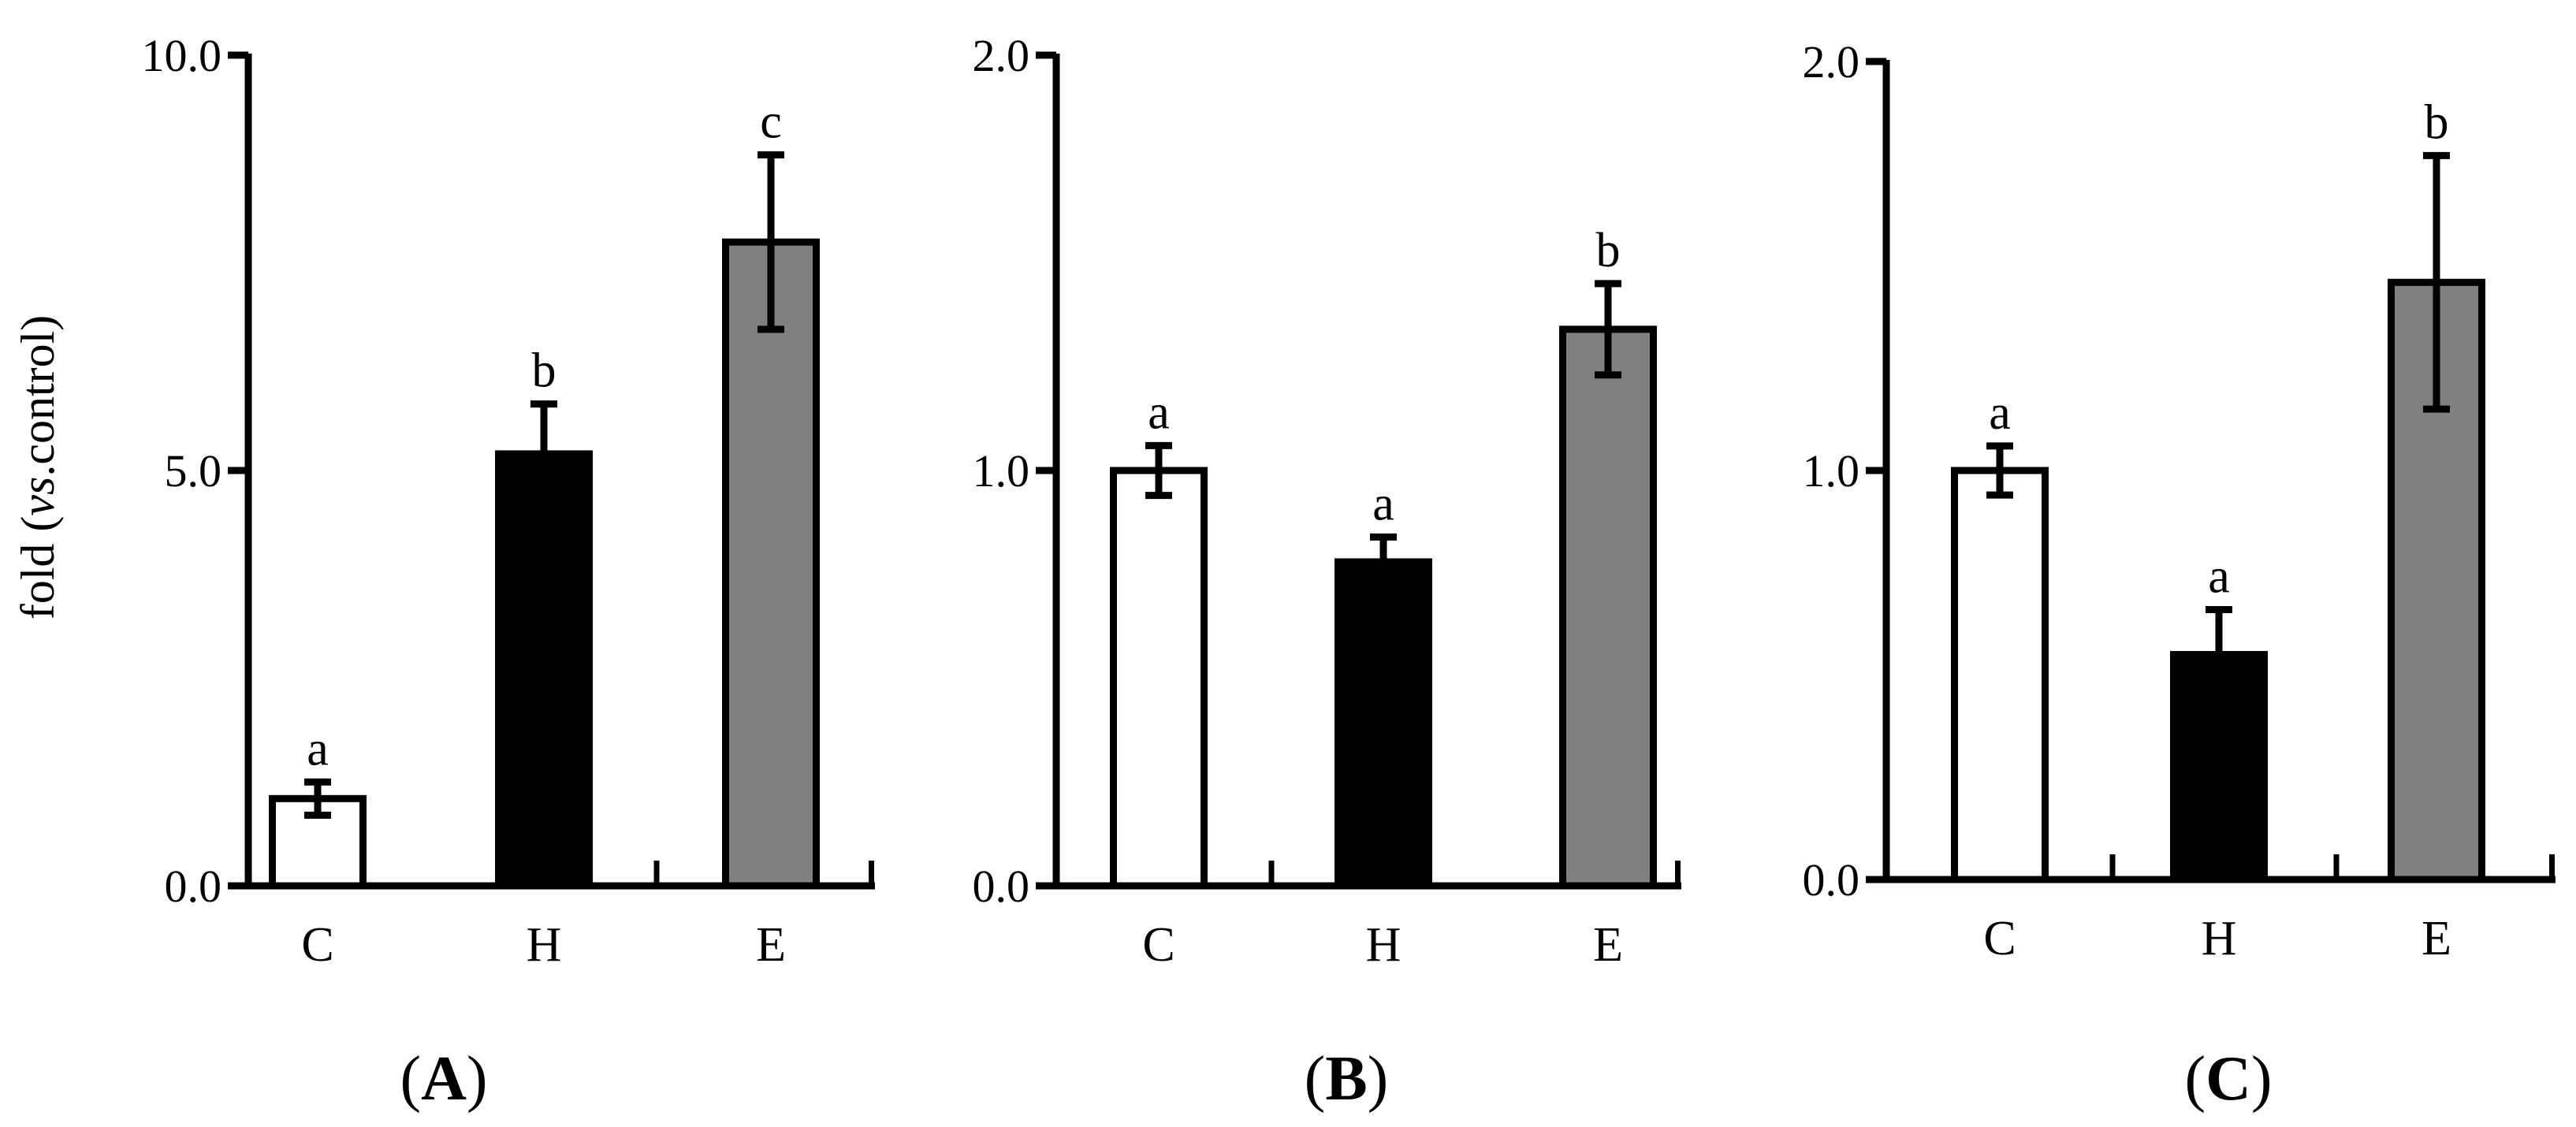 This screenshot has height=1127, width=2576. What do you see at coordinates (2228, 1079) in the screenshot?
I see `panel-label: (C)` at bounding box center [2228, 1079].